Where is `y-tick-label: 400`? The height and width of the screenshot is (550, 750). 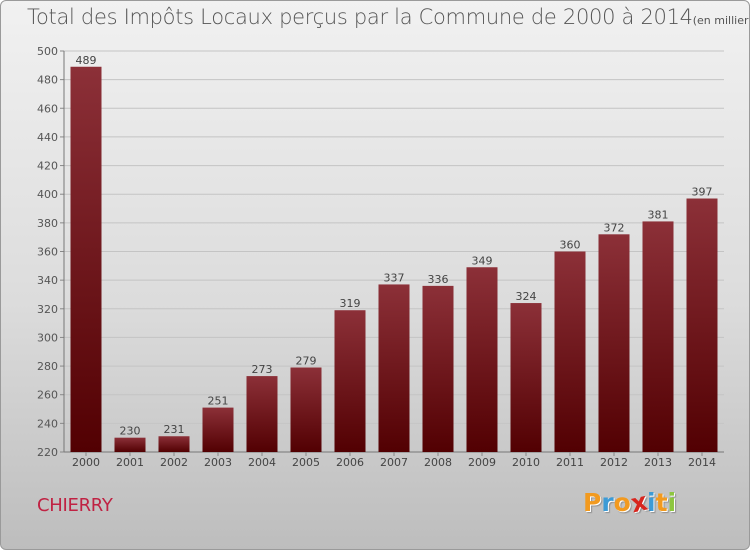 y-tick-label: 400 is located at coordinates (47, 194).